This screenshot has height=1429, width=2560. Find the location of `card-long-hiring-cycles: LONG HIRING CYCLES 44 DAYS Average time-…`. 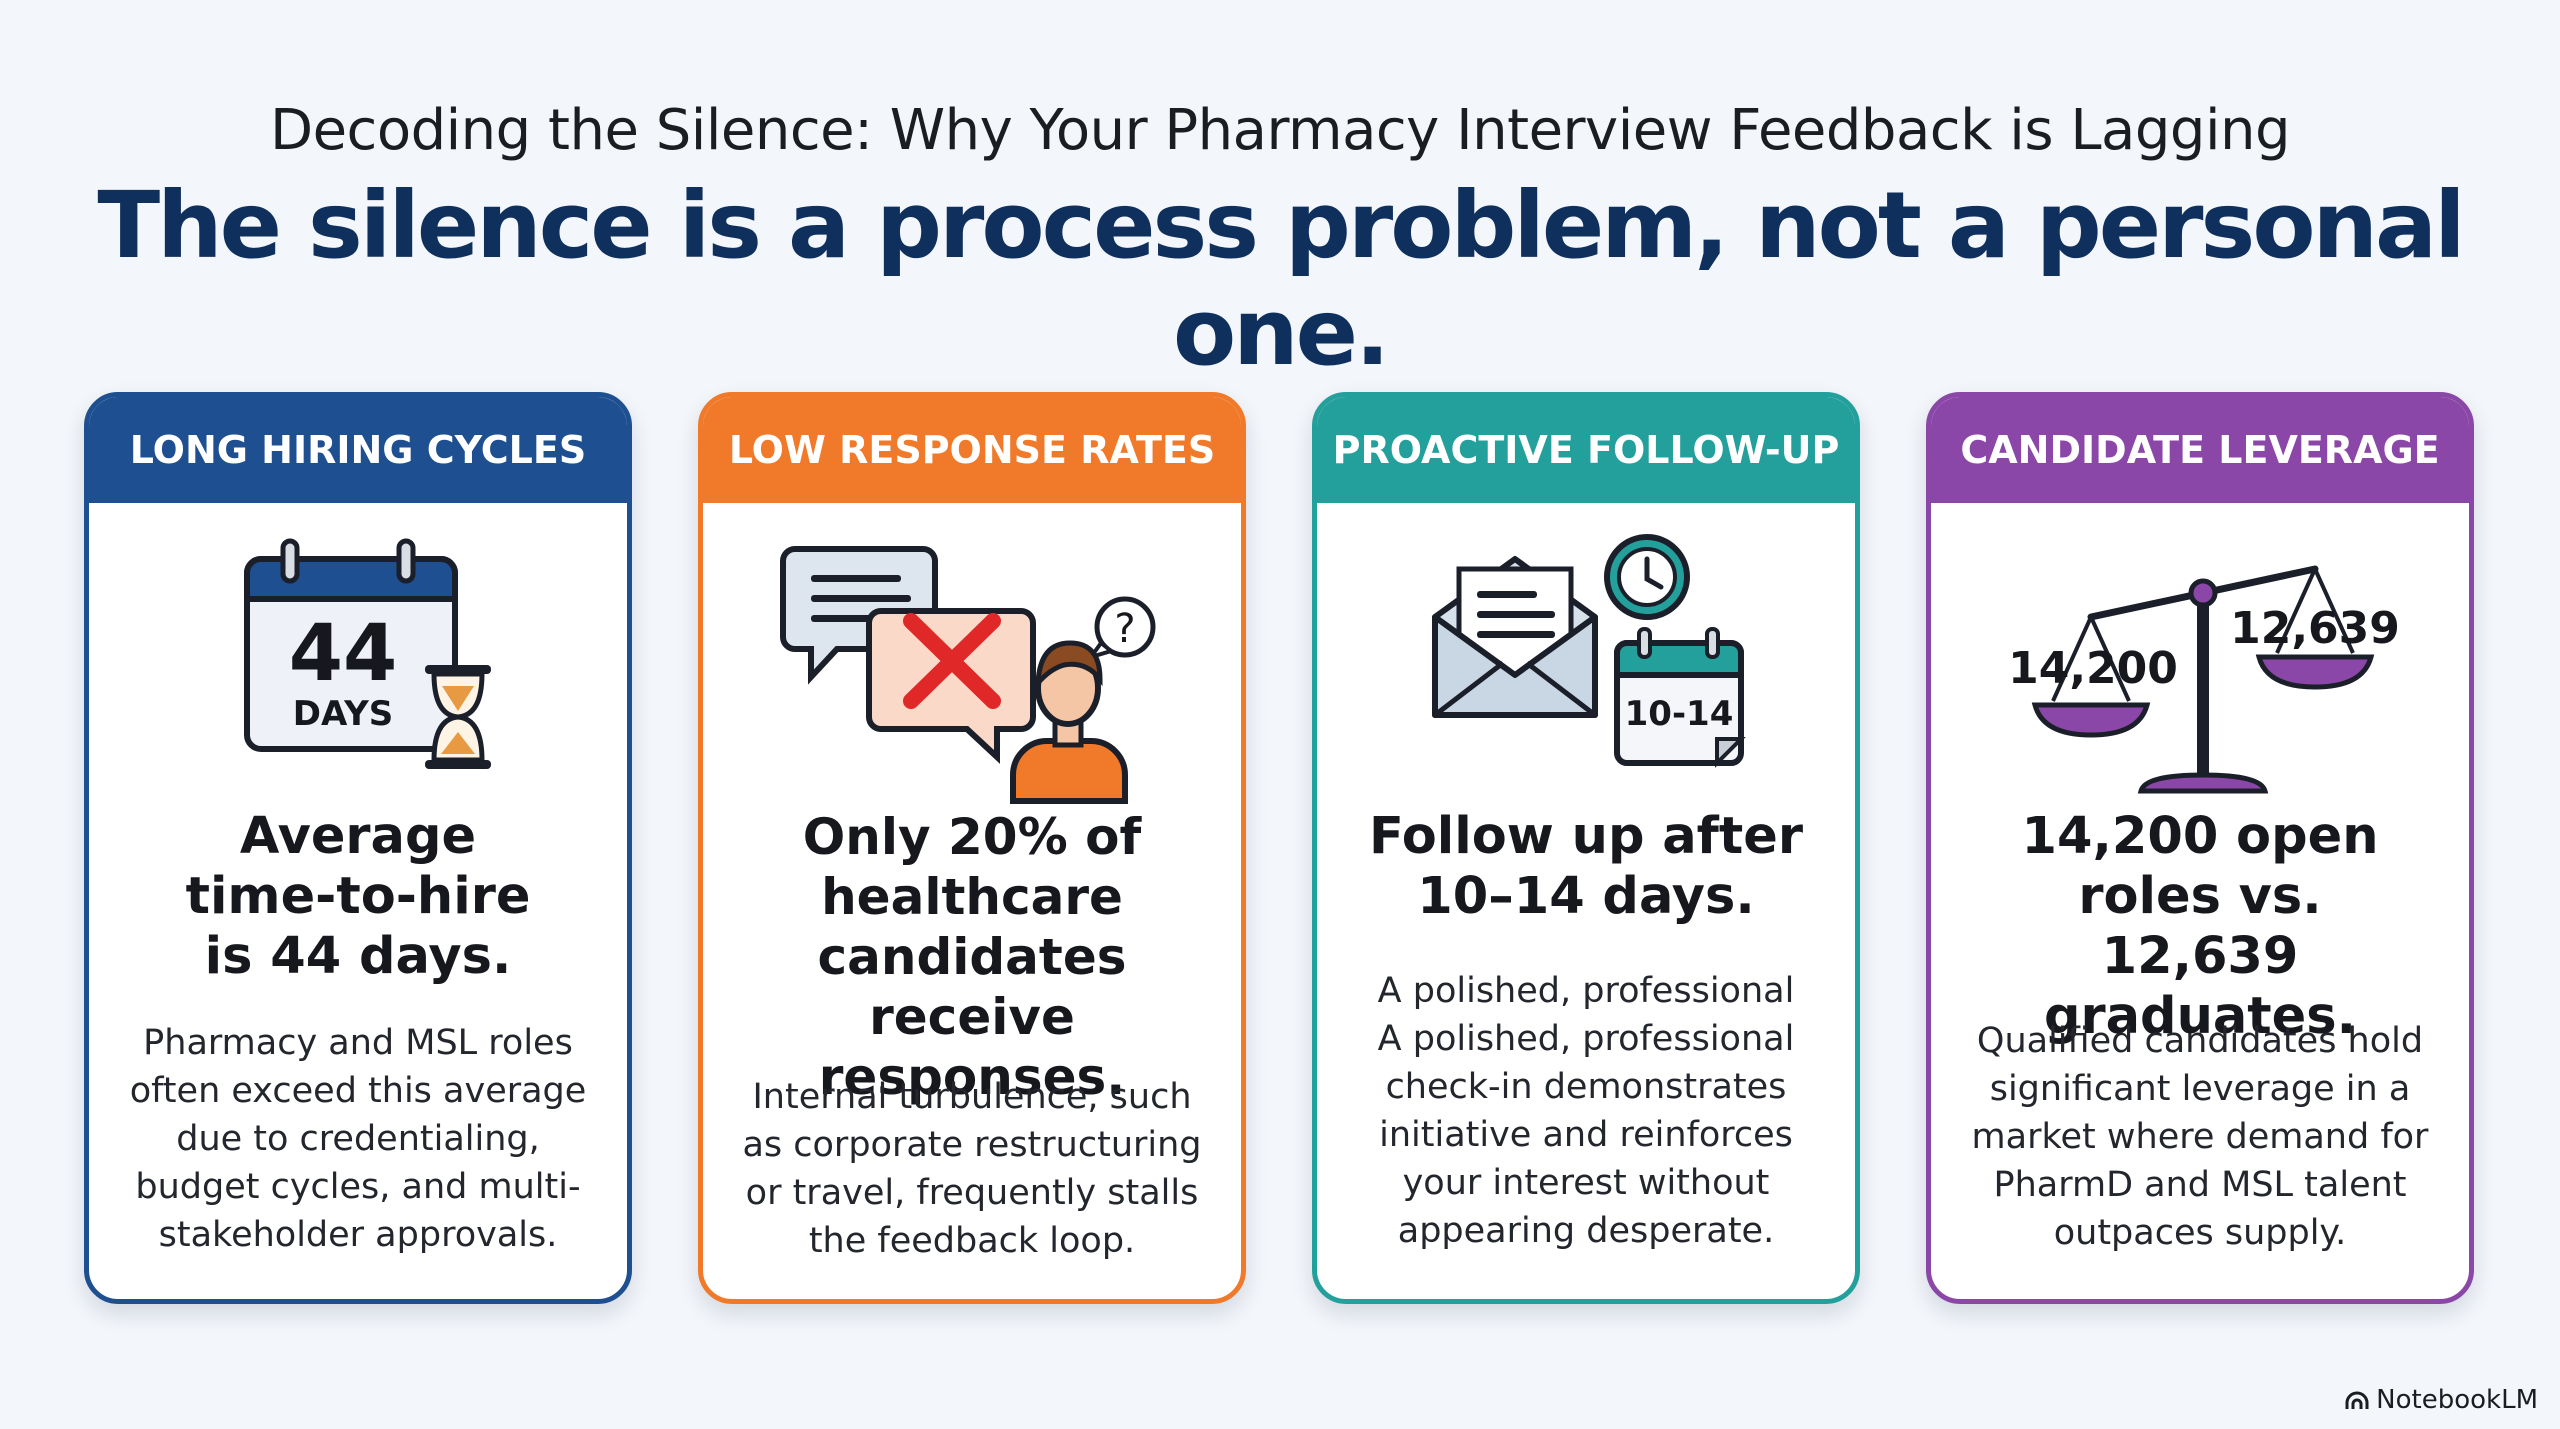

card-long-hiring-cycles: LONG HIRING CYCLES 44 DAYS Average time-… is located at coordinates (358, 848).